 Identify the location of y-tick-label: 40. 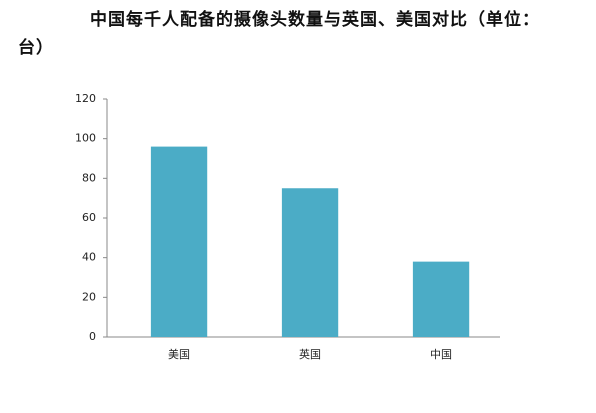
(89, 257).